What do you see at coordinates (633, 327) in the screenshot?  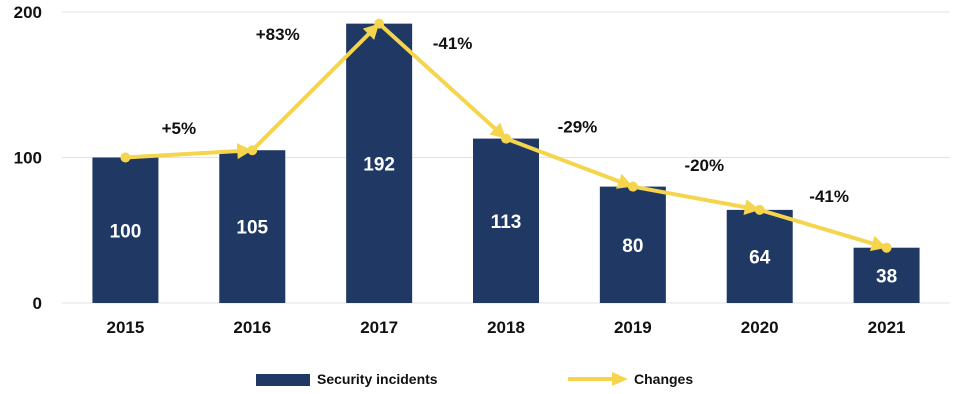 I see `x-tick-label: 2019` at bounding box center [633, 327].